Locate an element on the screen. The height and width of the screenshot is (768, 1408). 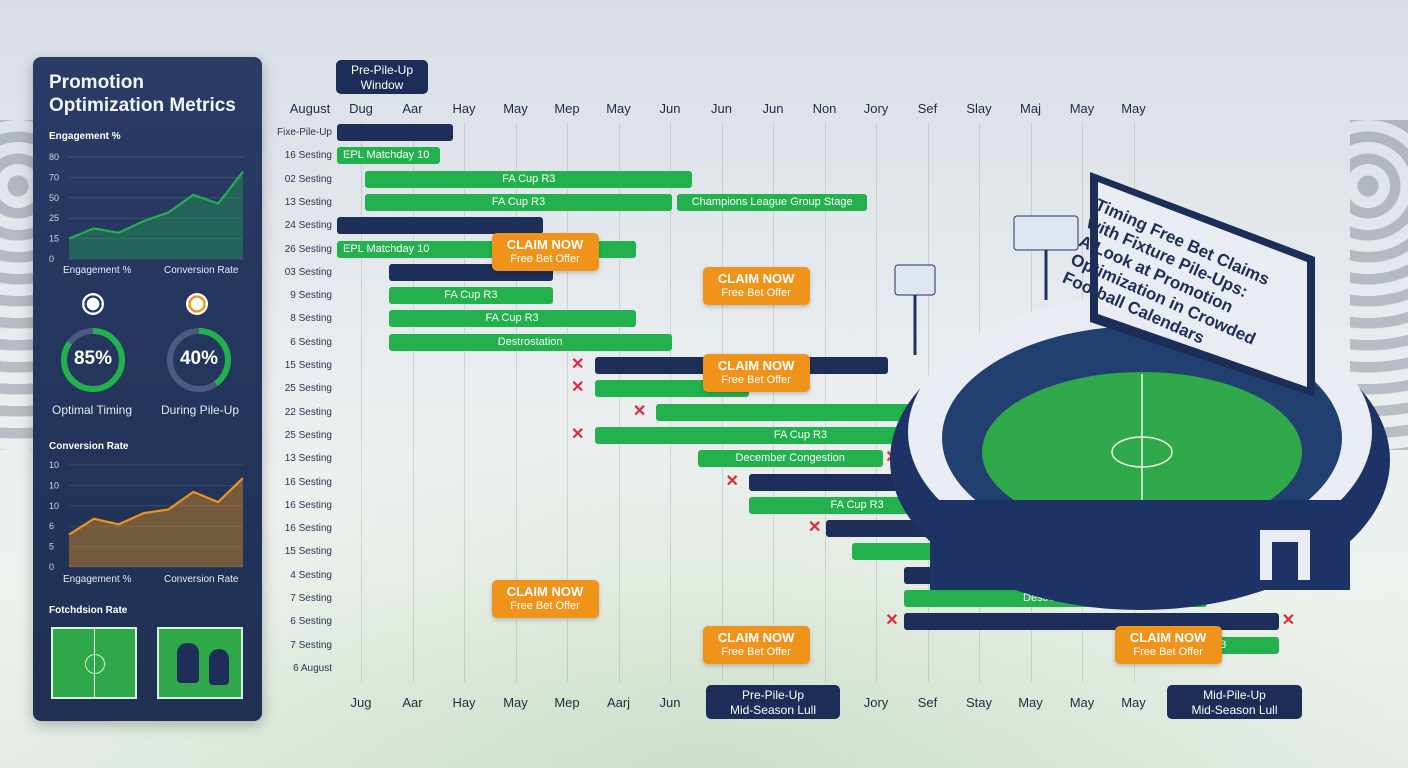
panel-title: Promotion Optimization Metrics is located at coordinates (142, 94).